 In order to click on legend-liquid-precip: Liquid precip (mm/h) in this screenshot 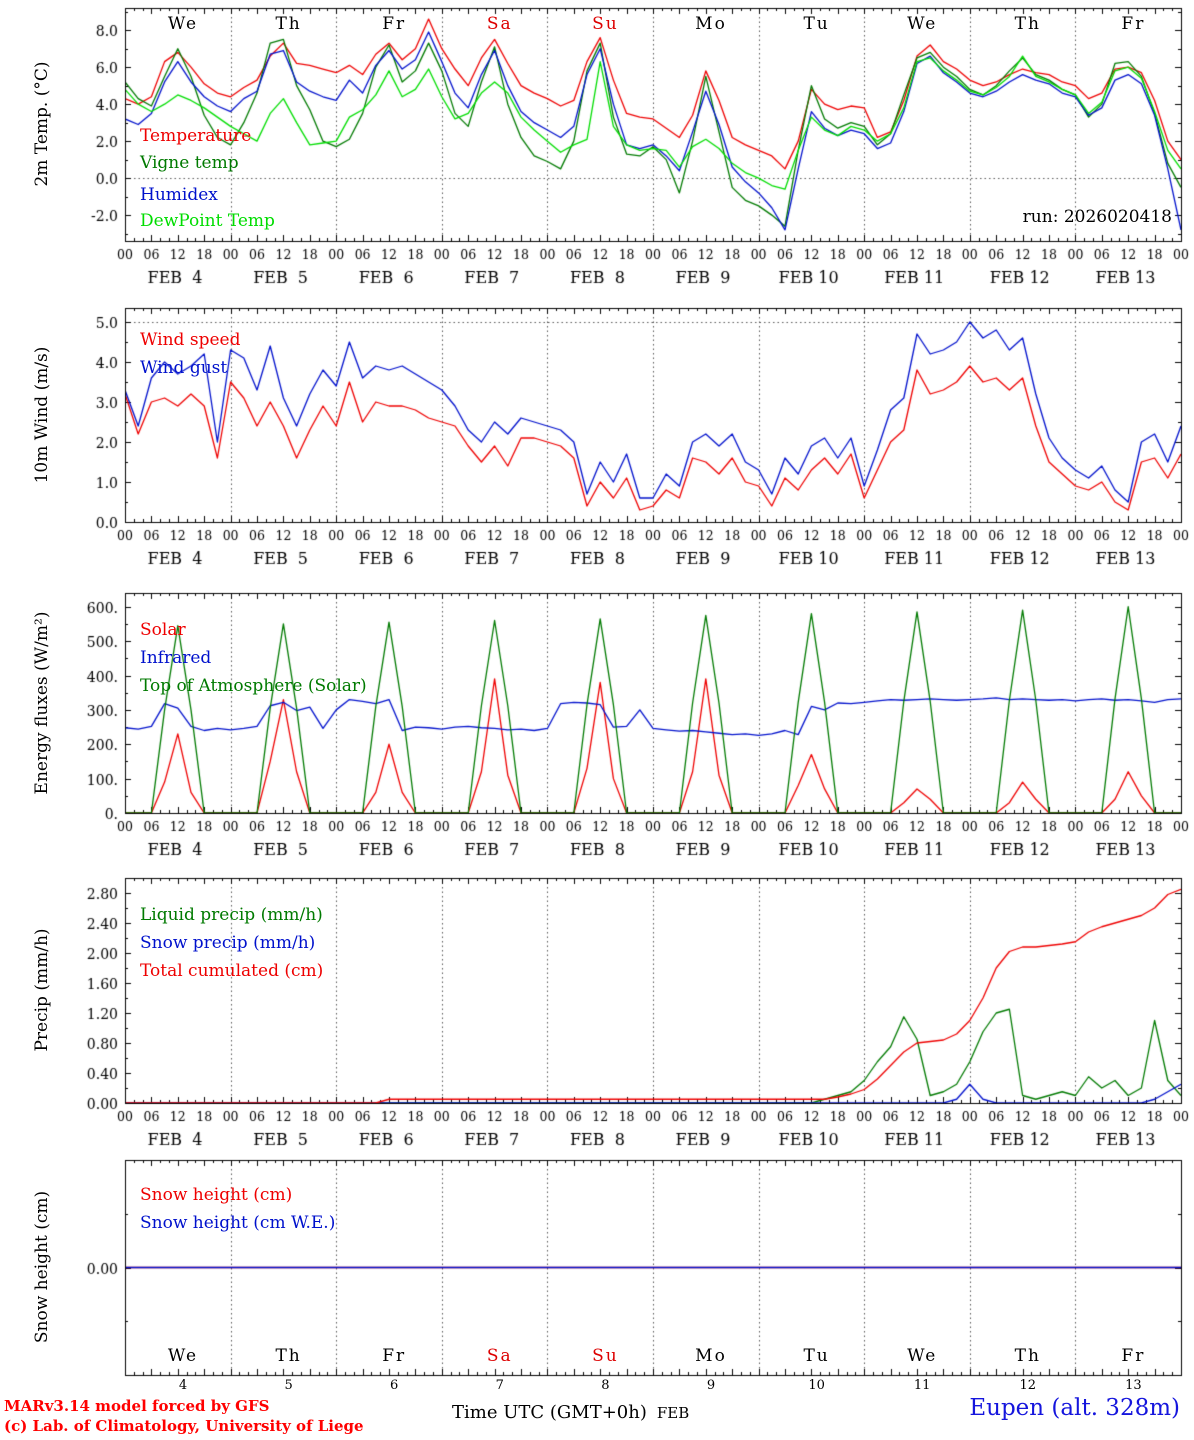, I will do `click(231, 915)`.